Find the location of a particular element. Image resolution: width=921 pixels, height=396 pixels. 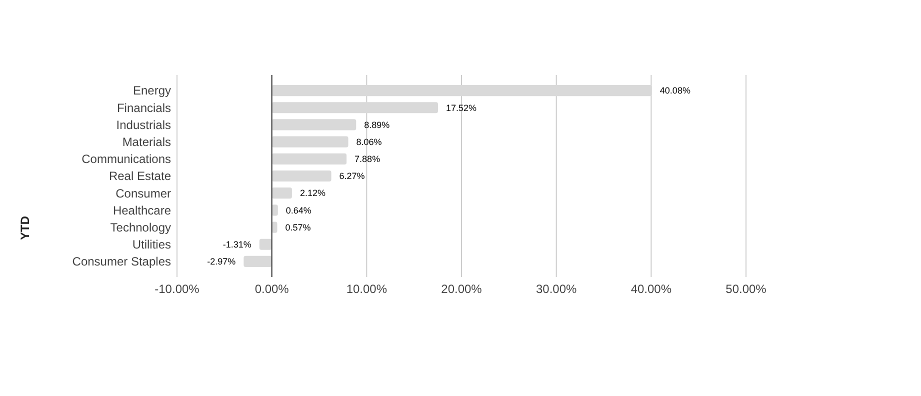

y-tick-label: Energy is located at coordinates (151, 91).